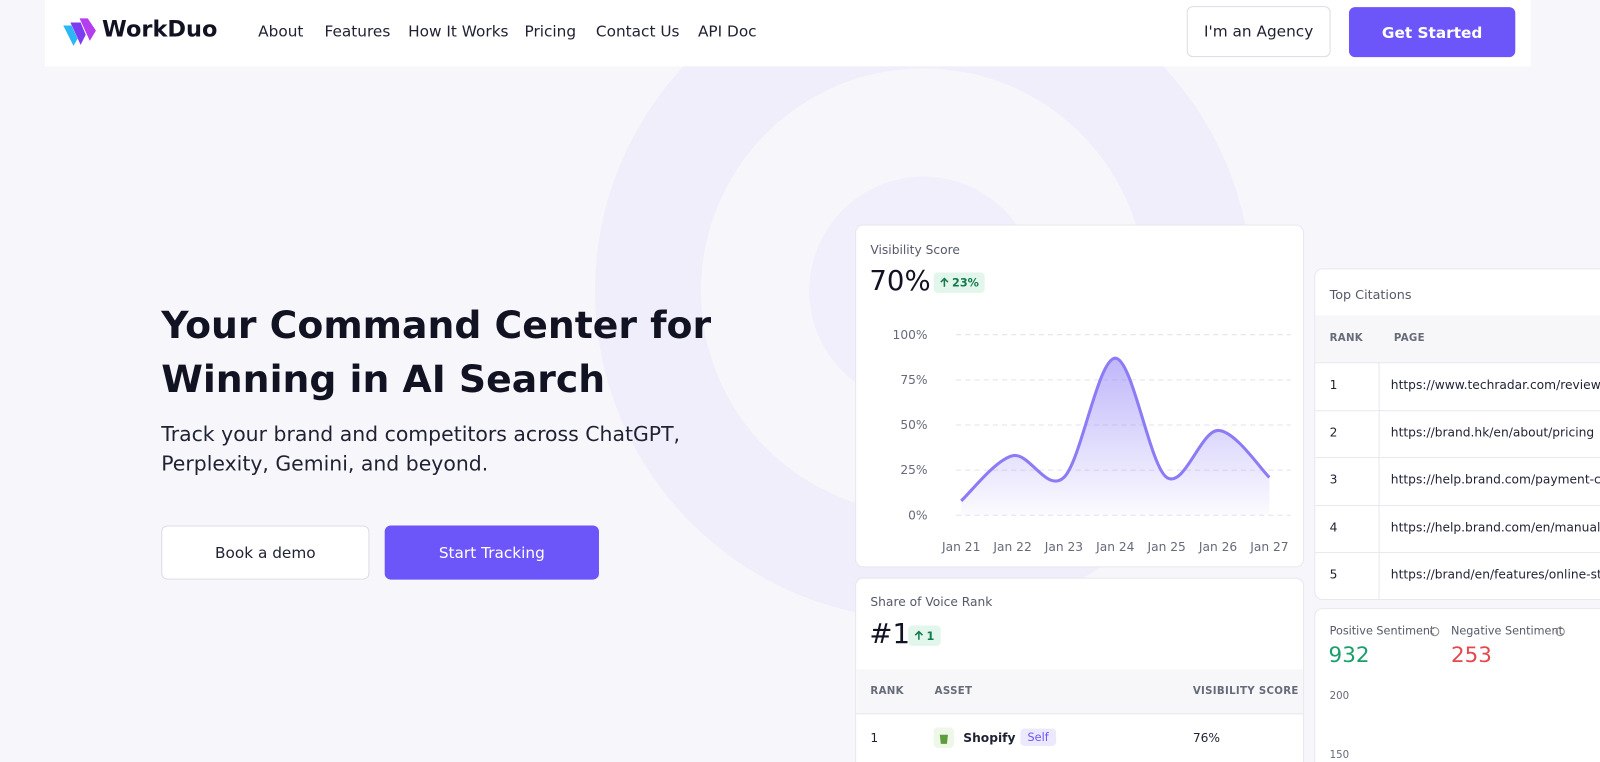 This screenshot has height=762, width=1600. Describe the element at coordinates (1507, 631) in the screenshot. I see `sentiment-label: Negative Sentiment` at that location.